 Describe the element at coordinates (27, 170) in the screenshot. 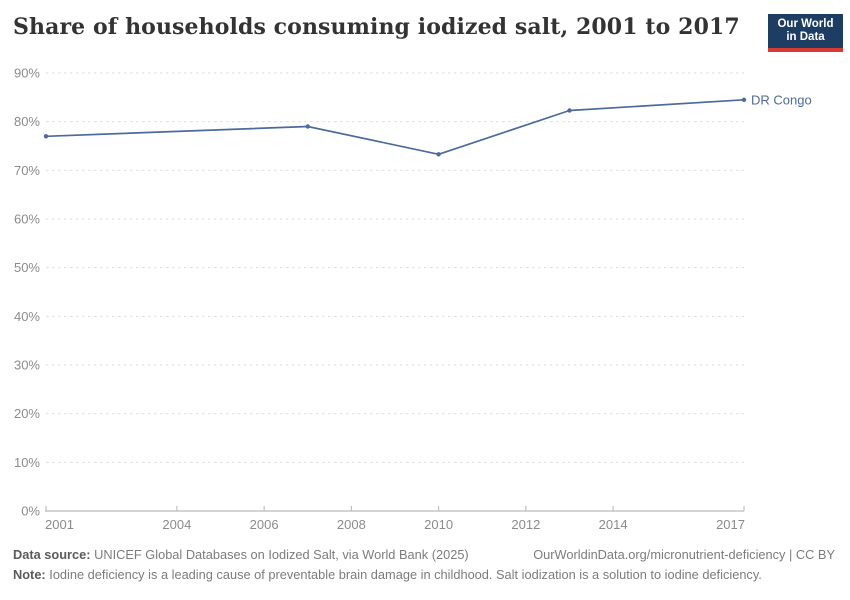

I see `y-tick-label: 70%` at that location.